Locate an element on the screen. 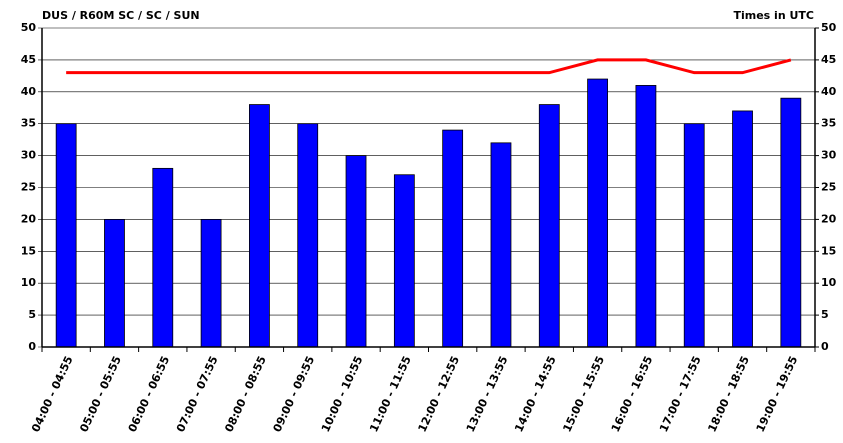  x-tick-label: 14:00 - 14:55 is located at coordinates (535, 394).